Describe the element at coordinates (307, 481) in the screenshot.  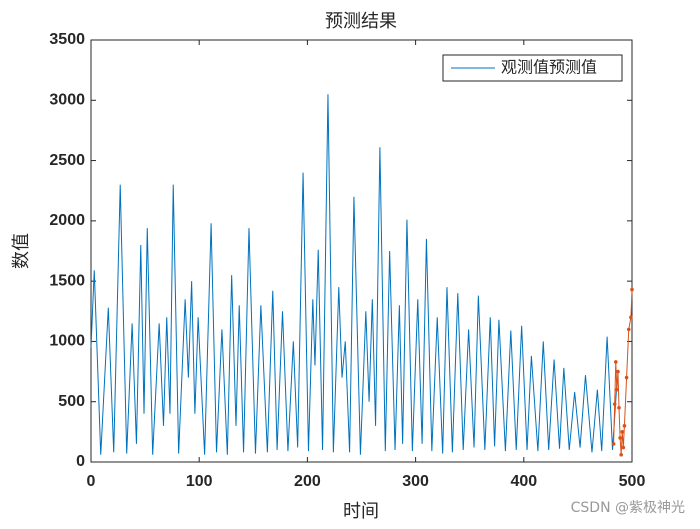
I see `x-tick-label: 200` at that location.